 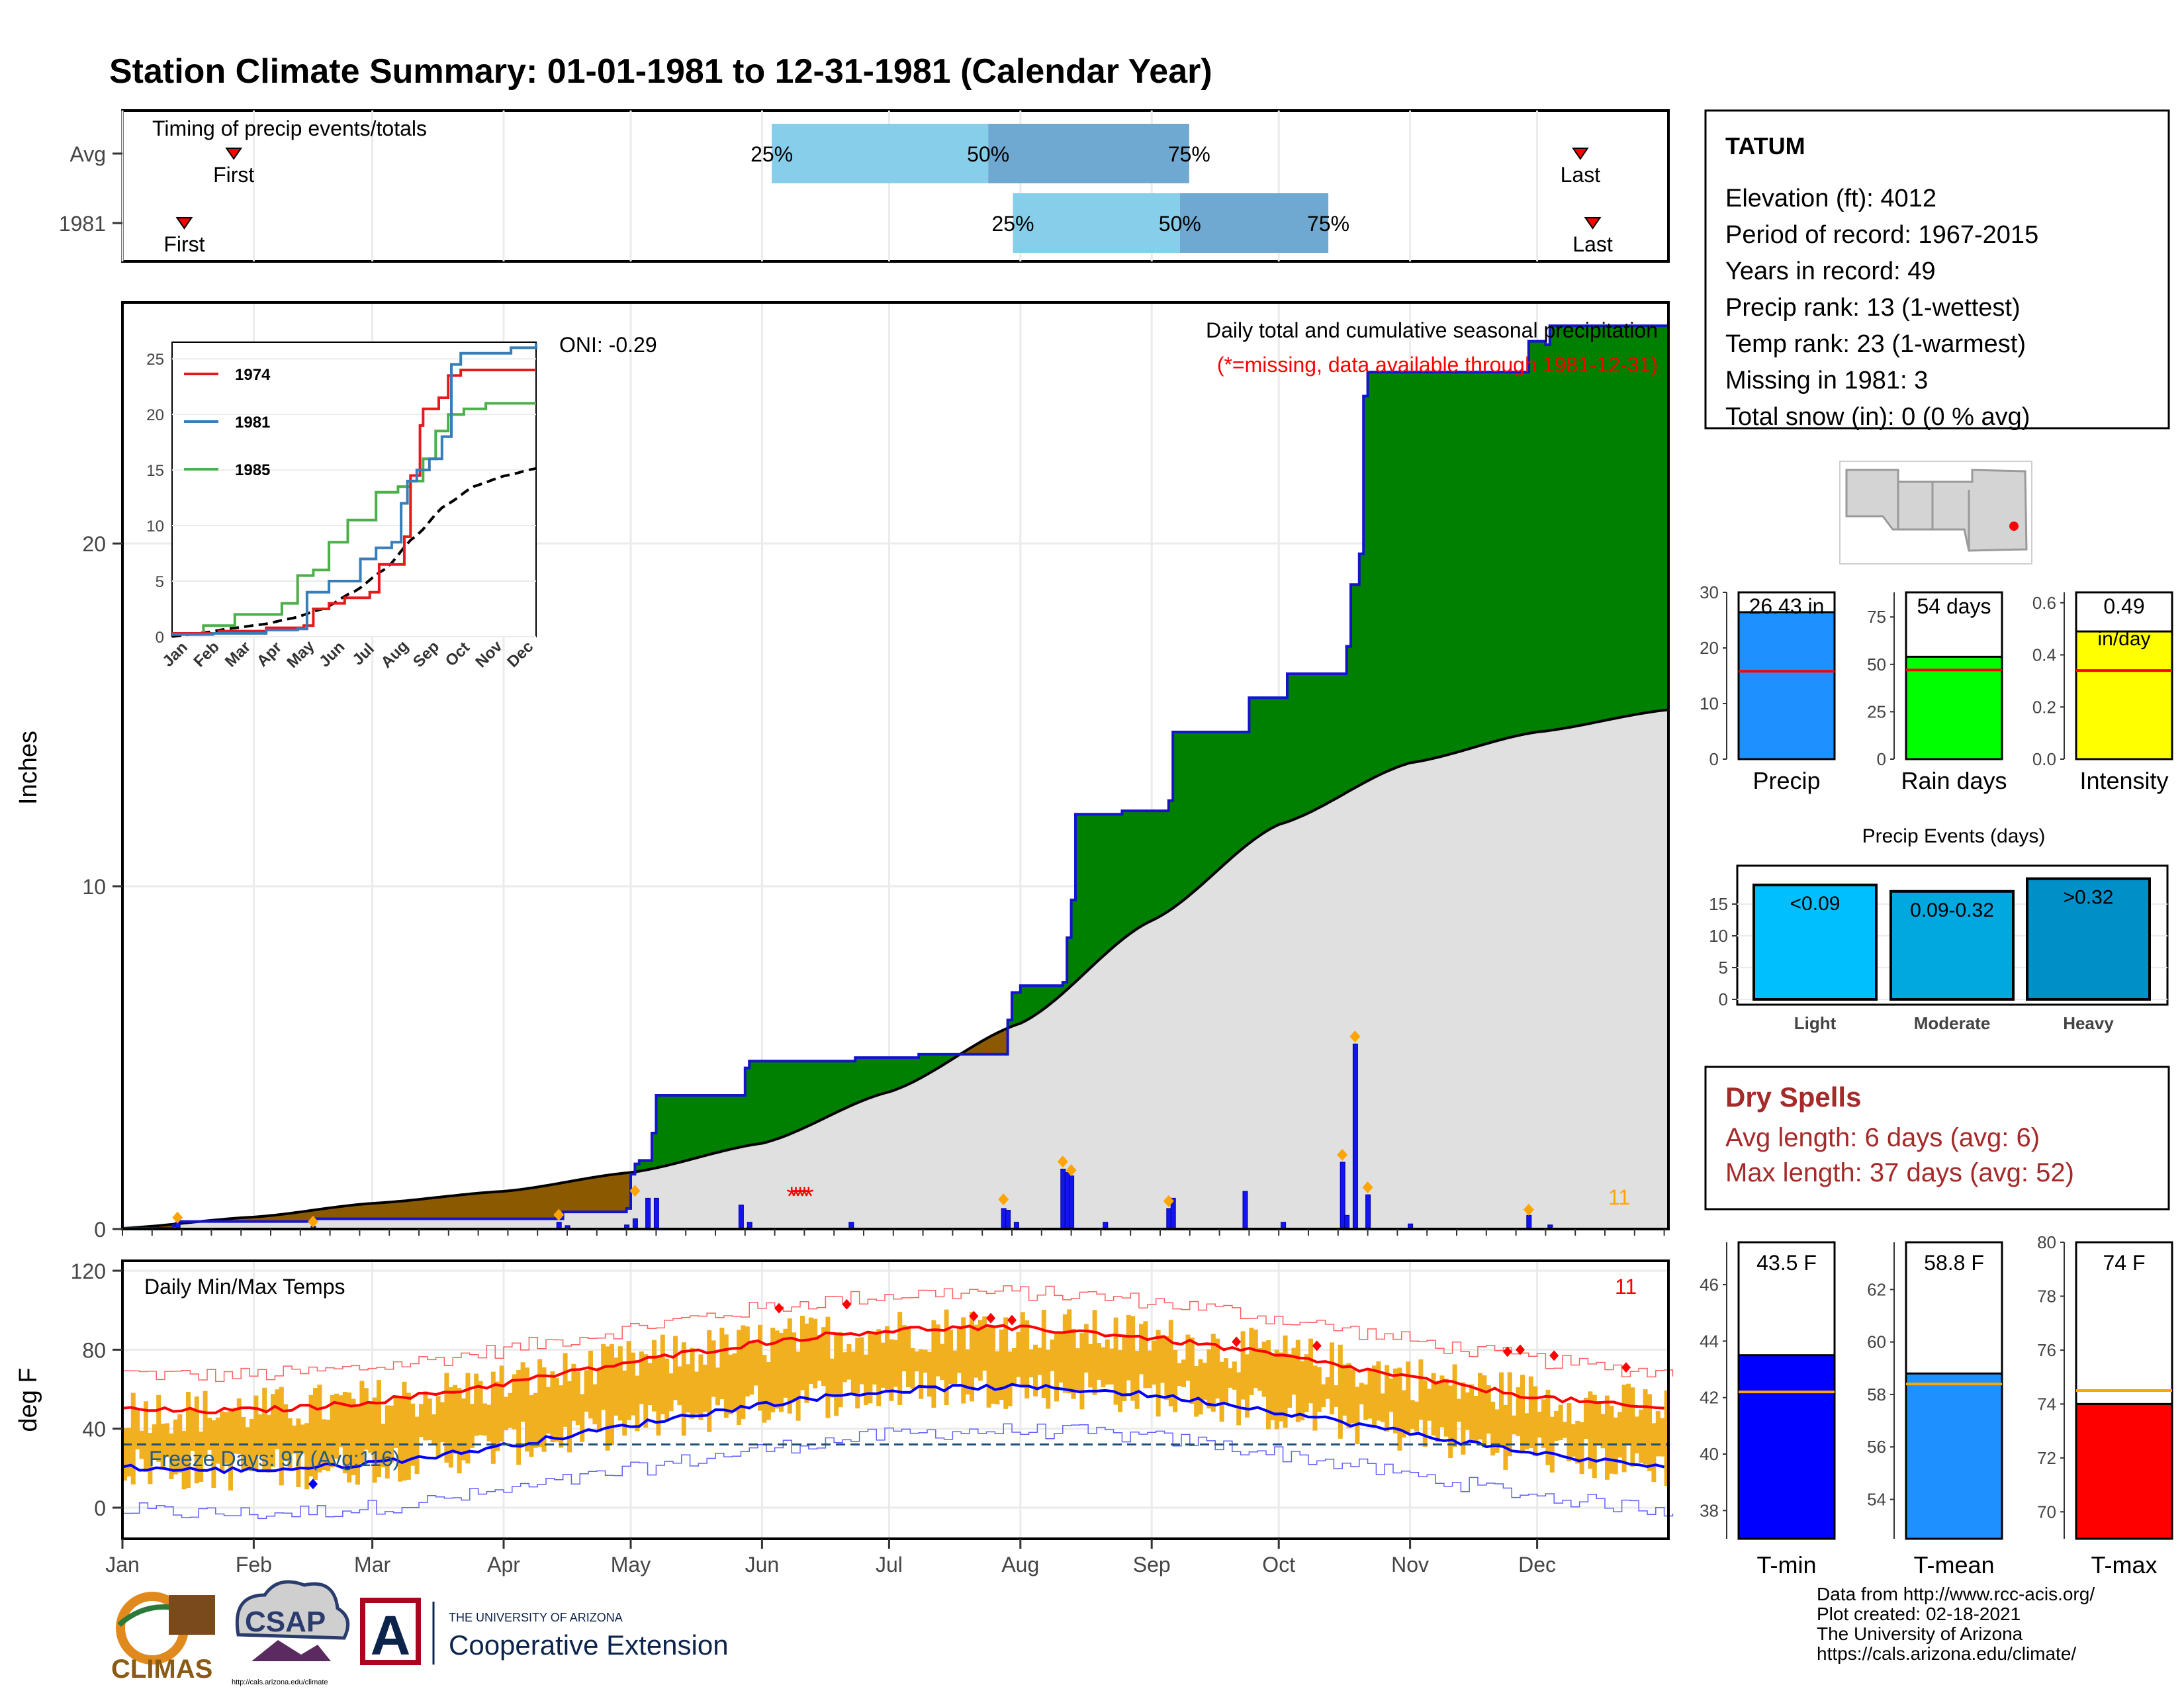 What do you see at coordinates (155, 471) in the screenshot?
I see `inset-ytick-label: 15` at bounding box center [155, 471].